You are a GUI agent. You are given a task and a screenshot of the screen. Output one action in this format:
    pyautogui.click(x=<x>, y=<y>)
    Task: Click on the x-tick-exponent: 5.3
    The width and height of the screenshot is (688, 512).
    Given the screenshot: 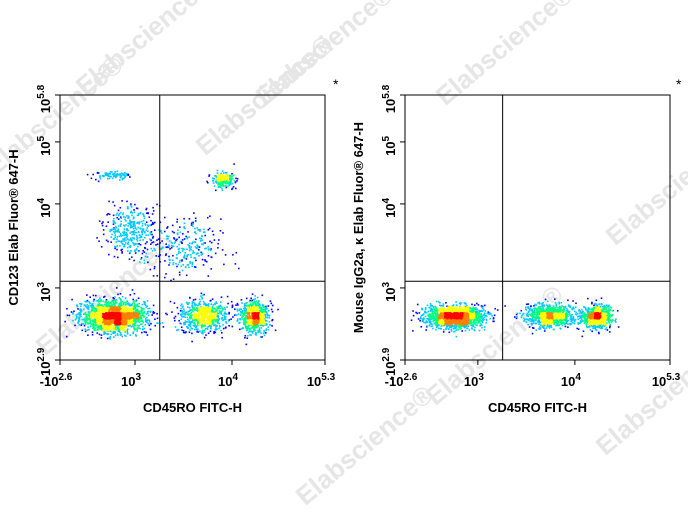 What is the action you would take?
    pyautogui.click(x=328, y=377)
    